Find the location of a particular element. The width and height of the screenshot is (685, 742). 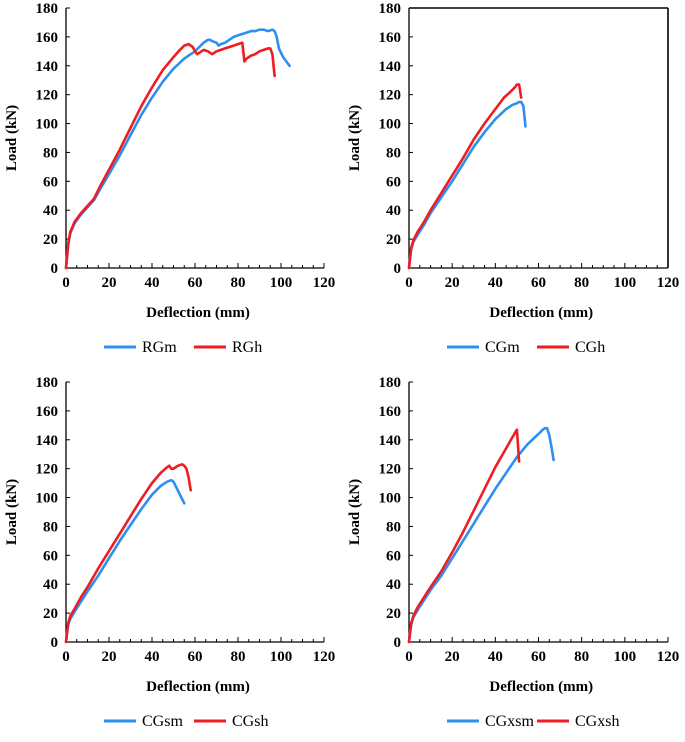

series-line-RGh is located at coordinates (170, 155).